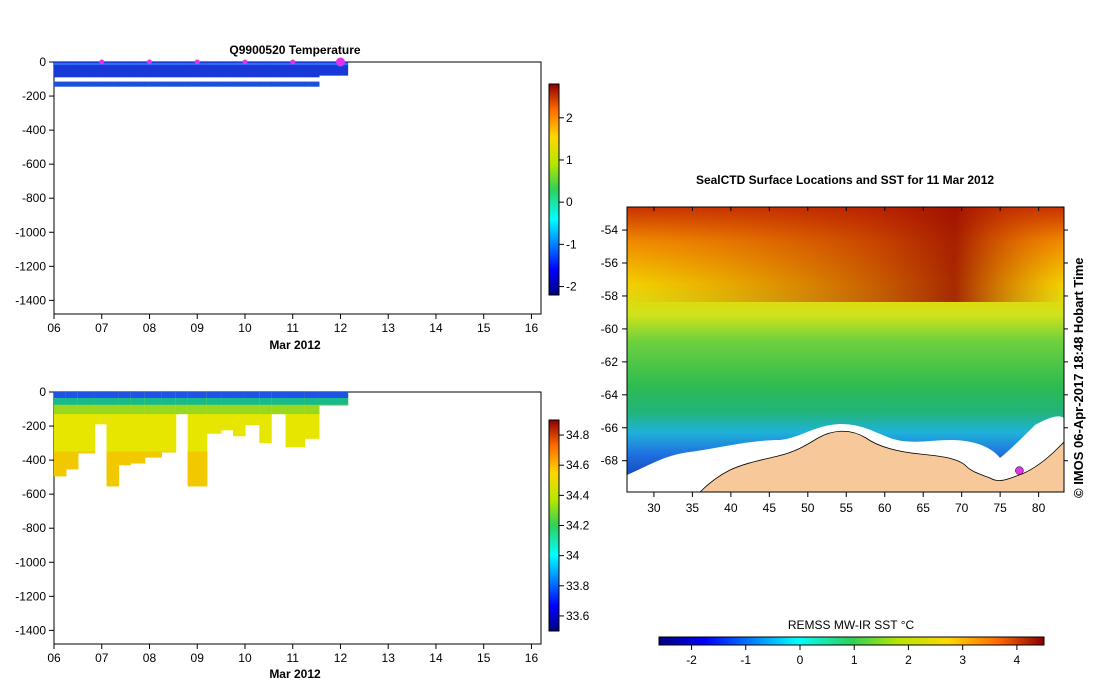 The width and height of the screenshot is (1099, 700). Describe the element at coordinates (610, 362) in the screenshot. I see `map-y-tick-label: -62` at that location.